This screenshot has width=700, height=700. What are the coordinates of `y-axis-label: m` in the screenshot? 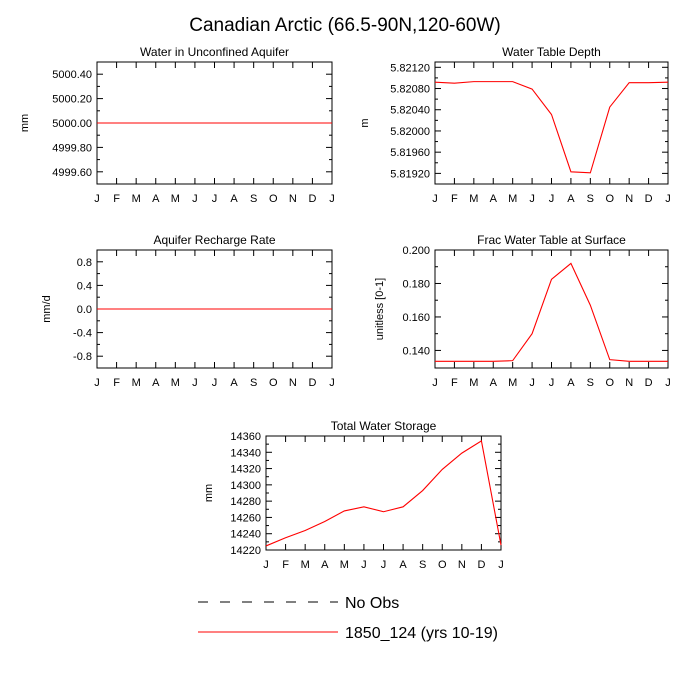 It's located at (365, 122).